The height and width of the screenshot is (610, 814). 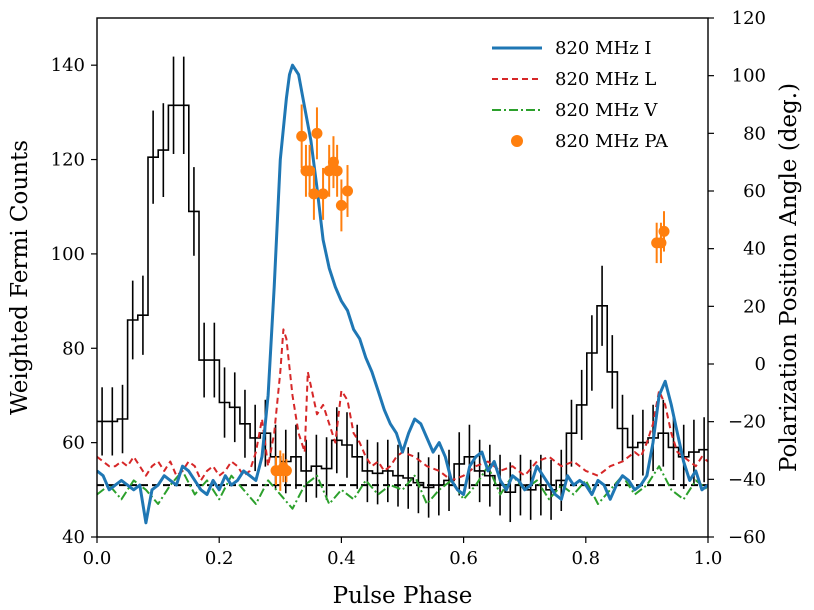 What do you see at coordinates (603, 48) in the screenshot?
I see `legend-label: 820 MHz I` at bounding box center [603, 48].